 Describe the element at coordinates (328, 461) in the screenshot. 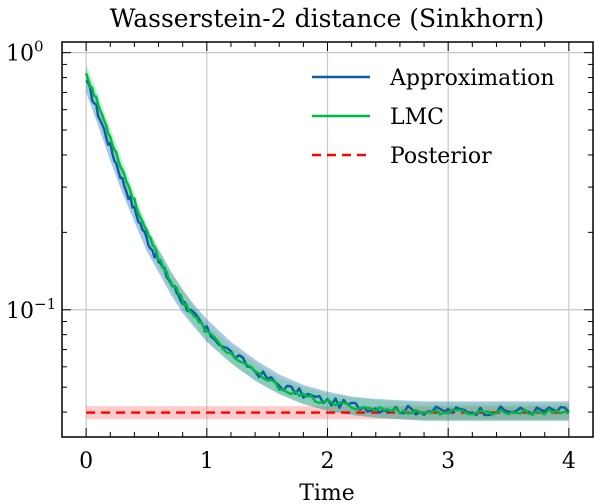

I see `x-tick-label: 2` at that location.